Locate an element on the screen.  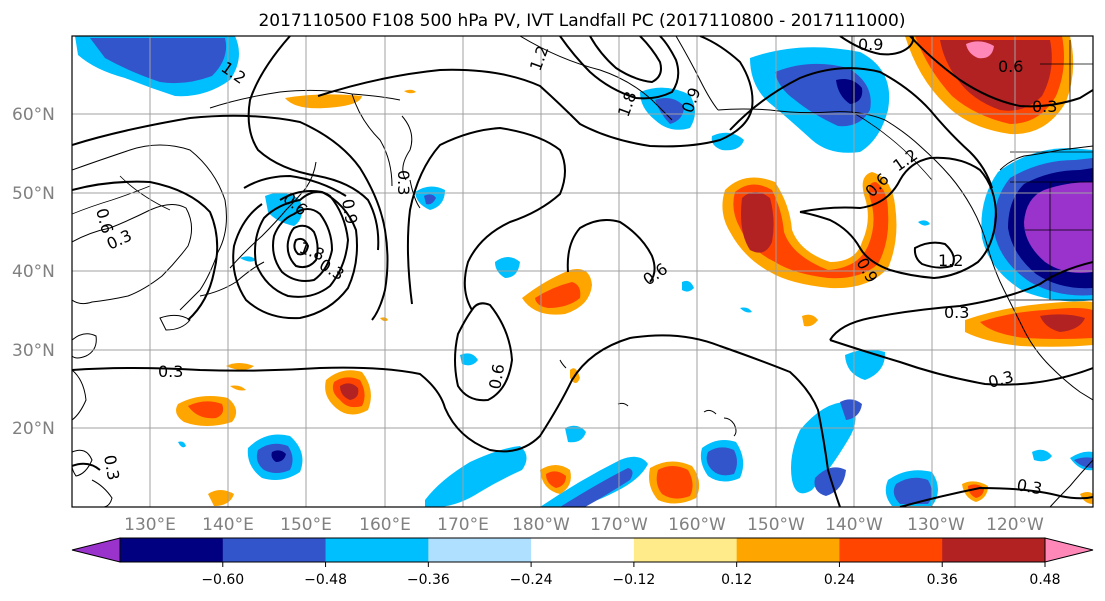
colorbar-frame is located at coordinates (582, 550).